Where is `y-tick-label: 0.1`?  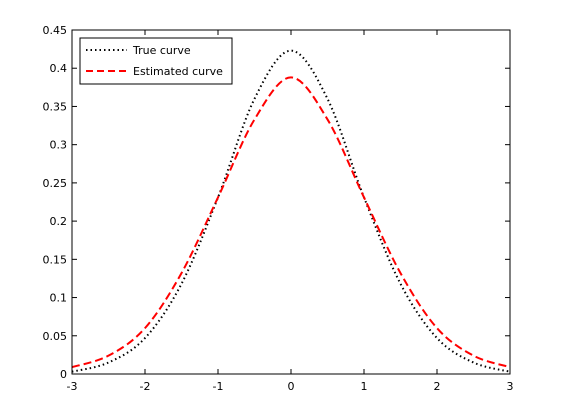
y-tick-label: 0.1 is located at coordinates (59, 298).